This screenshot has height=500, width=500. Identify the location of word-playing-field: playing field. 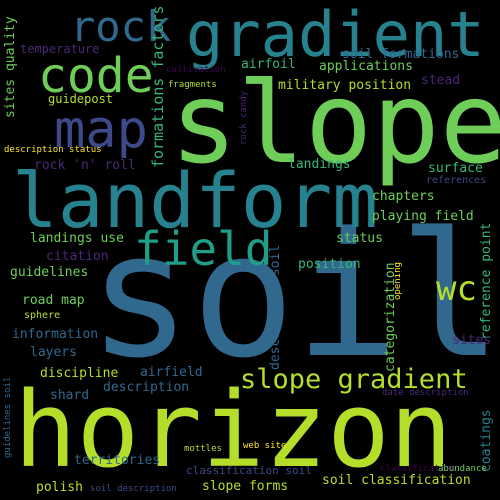
(423, 216).